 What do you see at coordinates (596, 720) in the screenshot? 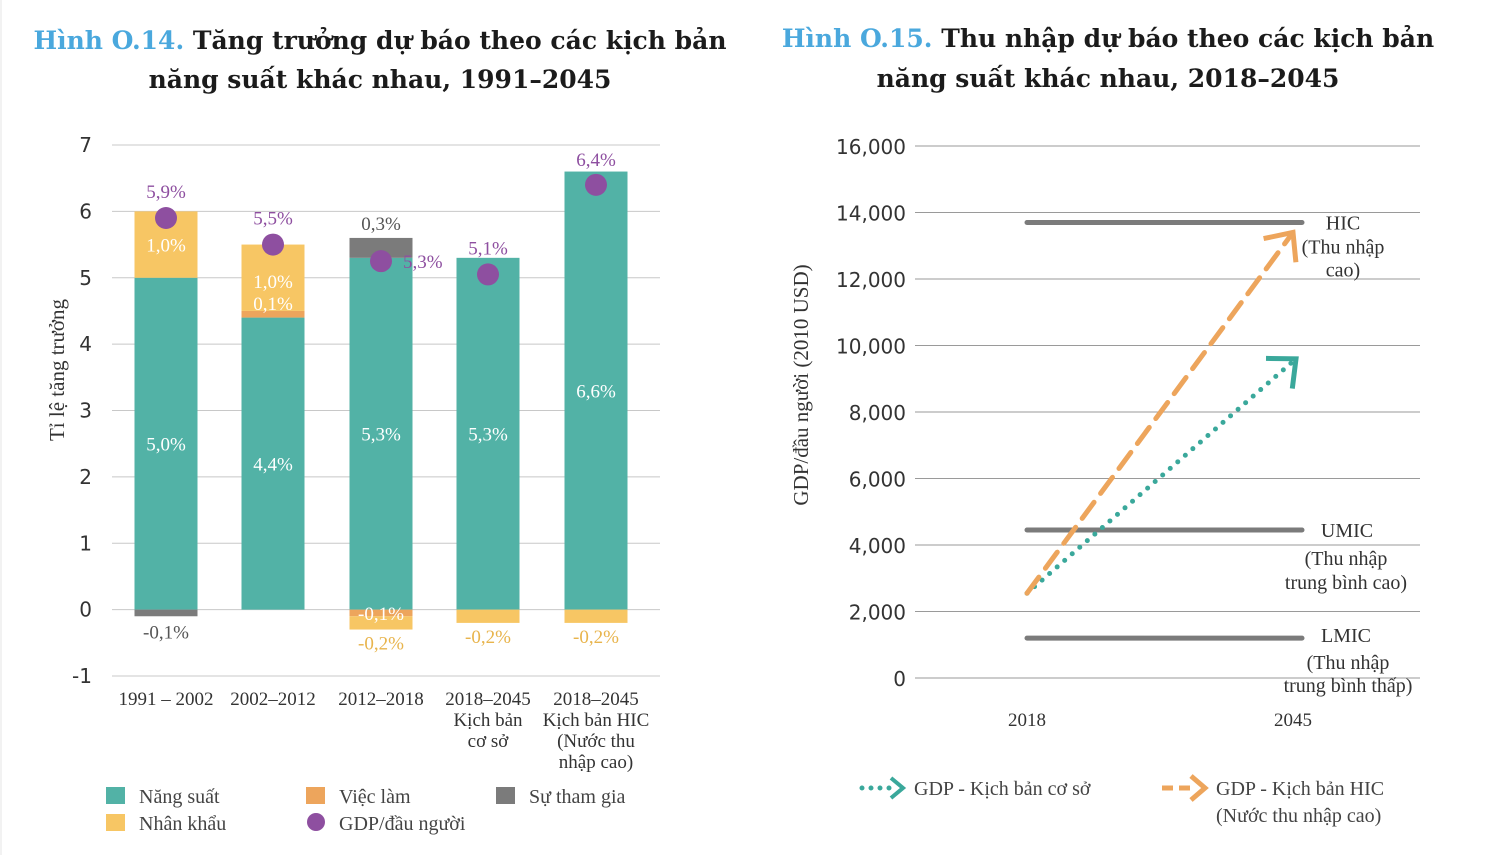
I see `chart1-x-tick-label: Kịch bản HIC` at bounding box center [596, 720].